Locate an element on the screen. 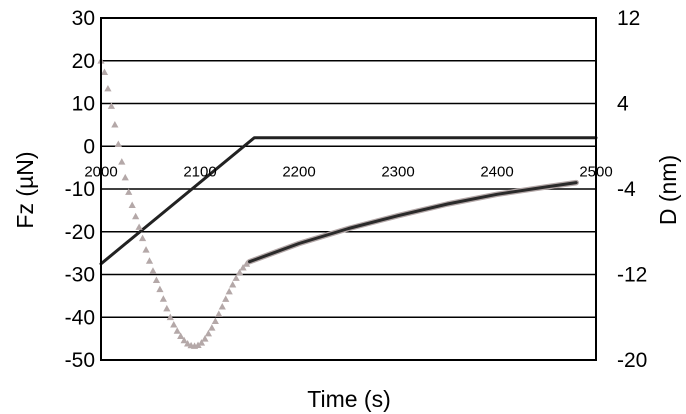 This screenshot has height=414, width=686. y-axis-right-title: D (nm) is located at coordinates (668, 190).